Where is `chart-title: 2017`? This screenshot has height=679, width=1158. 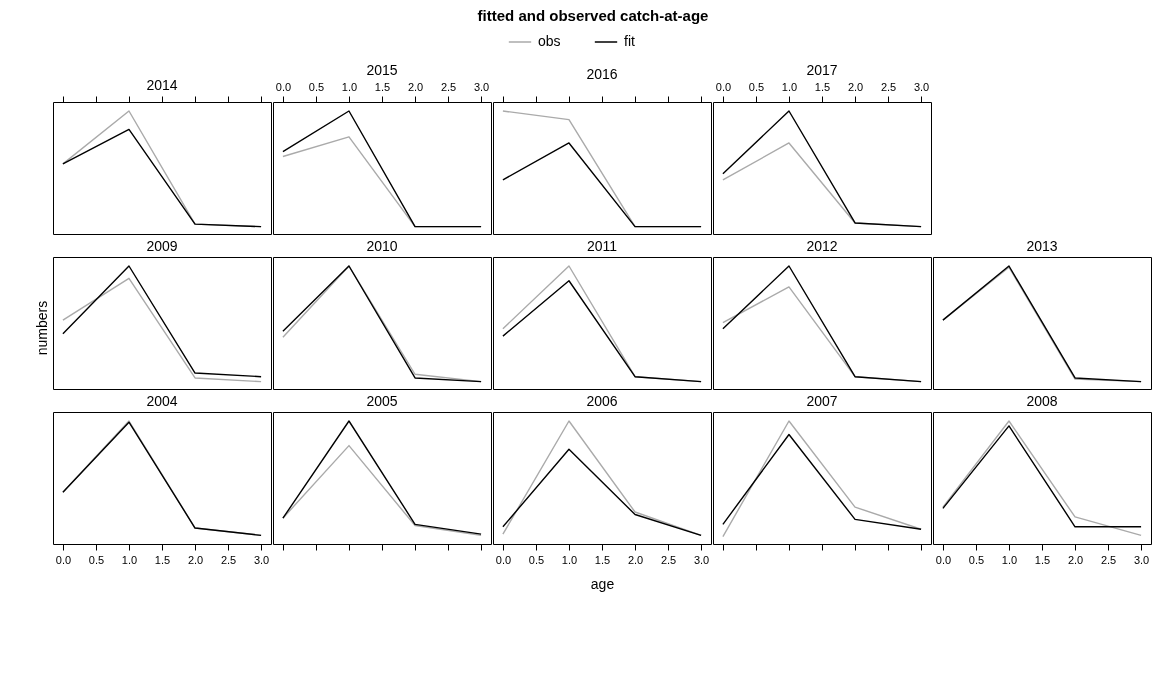
chart-title: 2017 is located at coordinates (822, 70).